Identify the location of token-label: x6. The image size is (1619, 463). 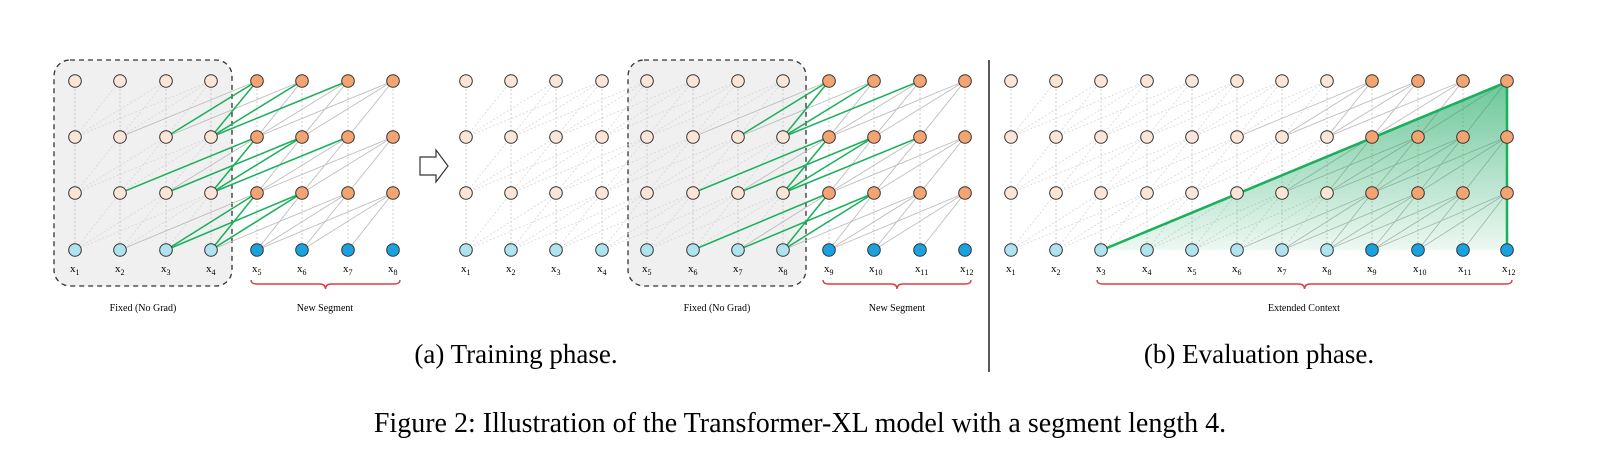
(1237, 270).